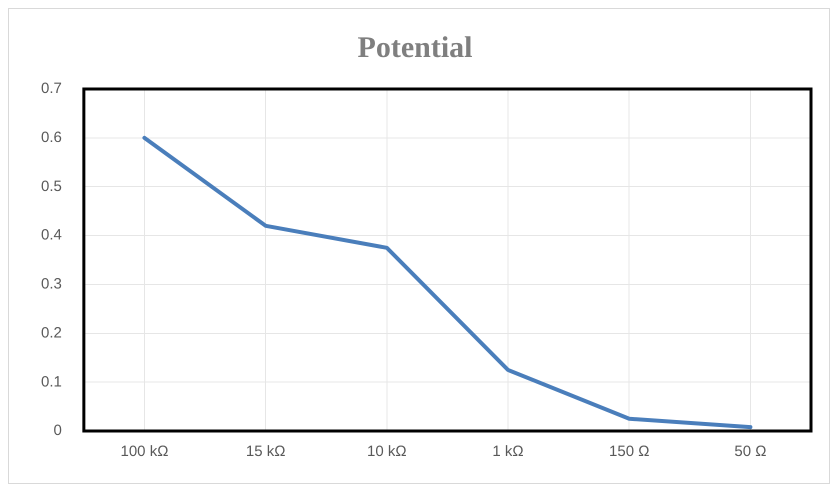 Image resolution: width=838 pixels, height=492 pixels. I want to click on y-tick-label: 0.4, so click(51, 235).